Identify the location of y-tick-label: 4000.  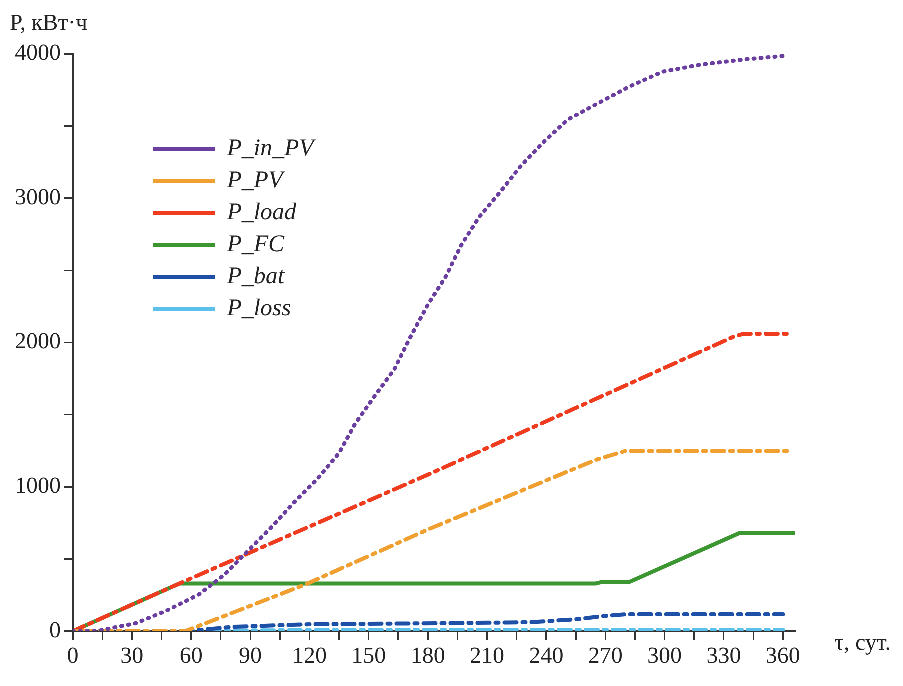
(38, 53).